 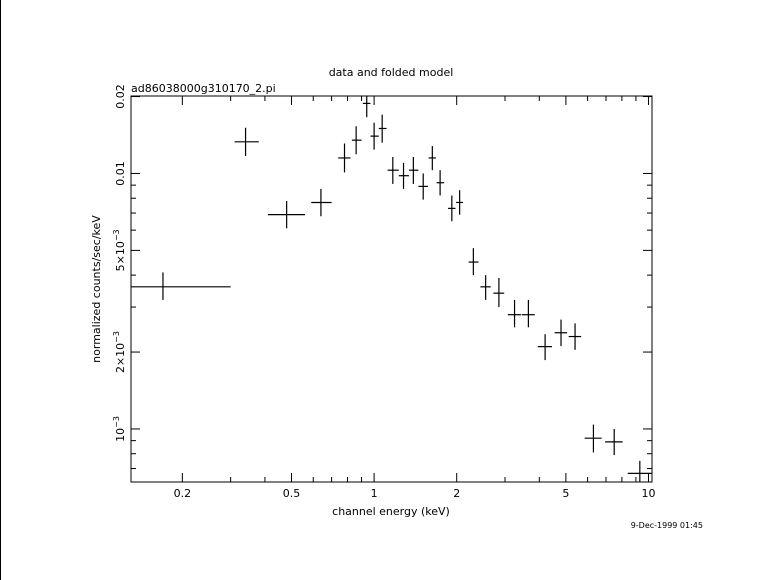 I want to click on y-axis-label: normalized counts/sec/keV, so click(x=96, y=289).